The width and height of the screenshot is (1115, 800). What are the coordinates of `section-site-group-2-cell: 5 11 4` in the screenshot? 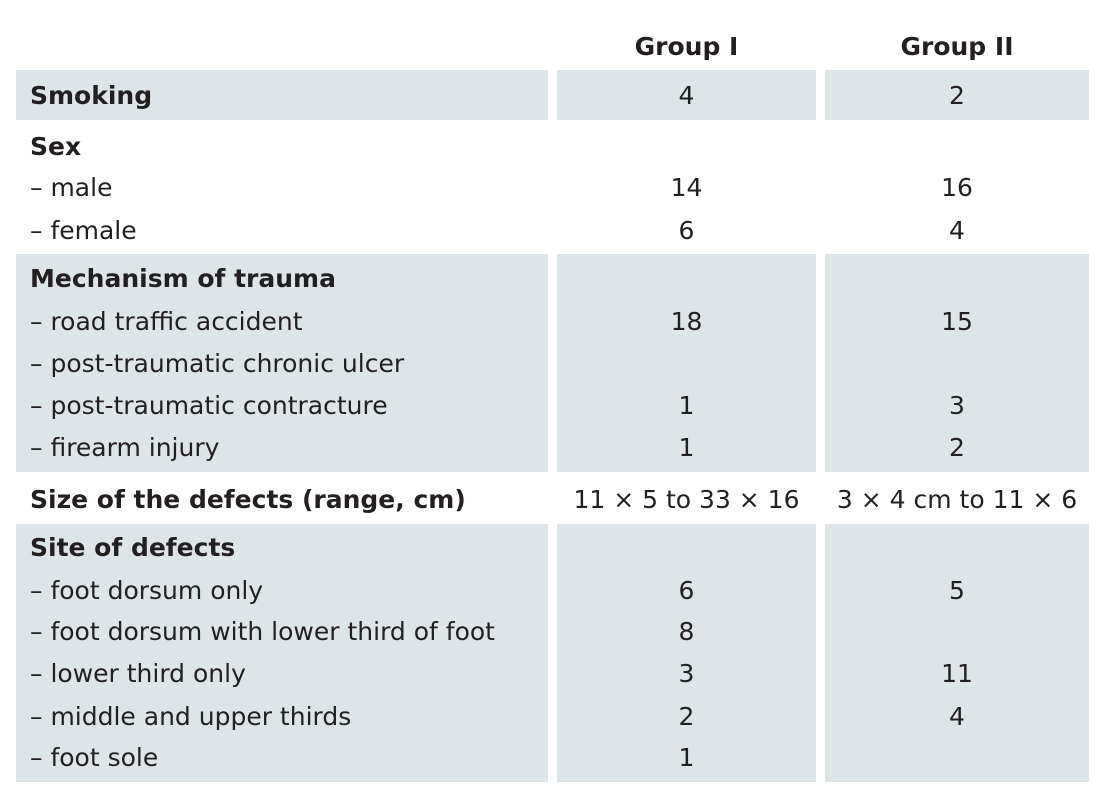 It's located at (957, 653).